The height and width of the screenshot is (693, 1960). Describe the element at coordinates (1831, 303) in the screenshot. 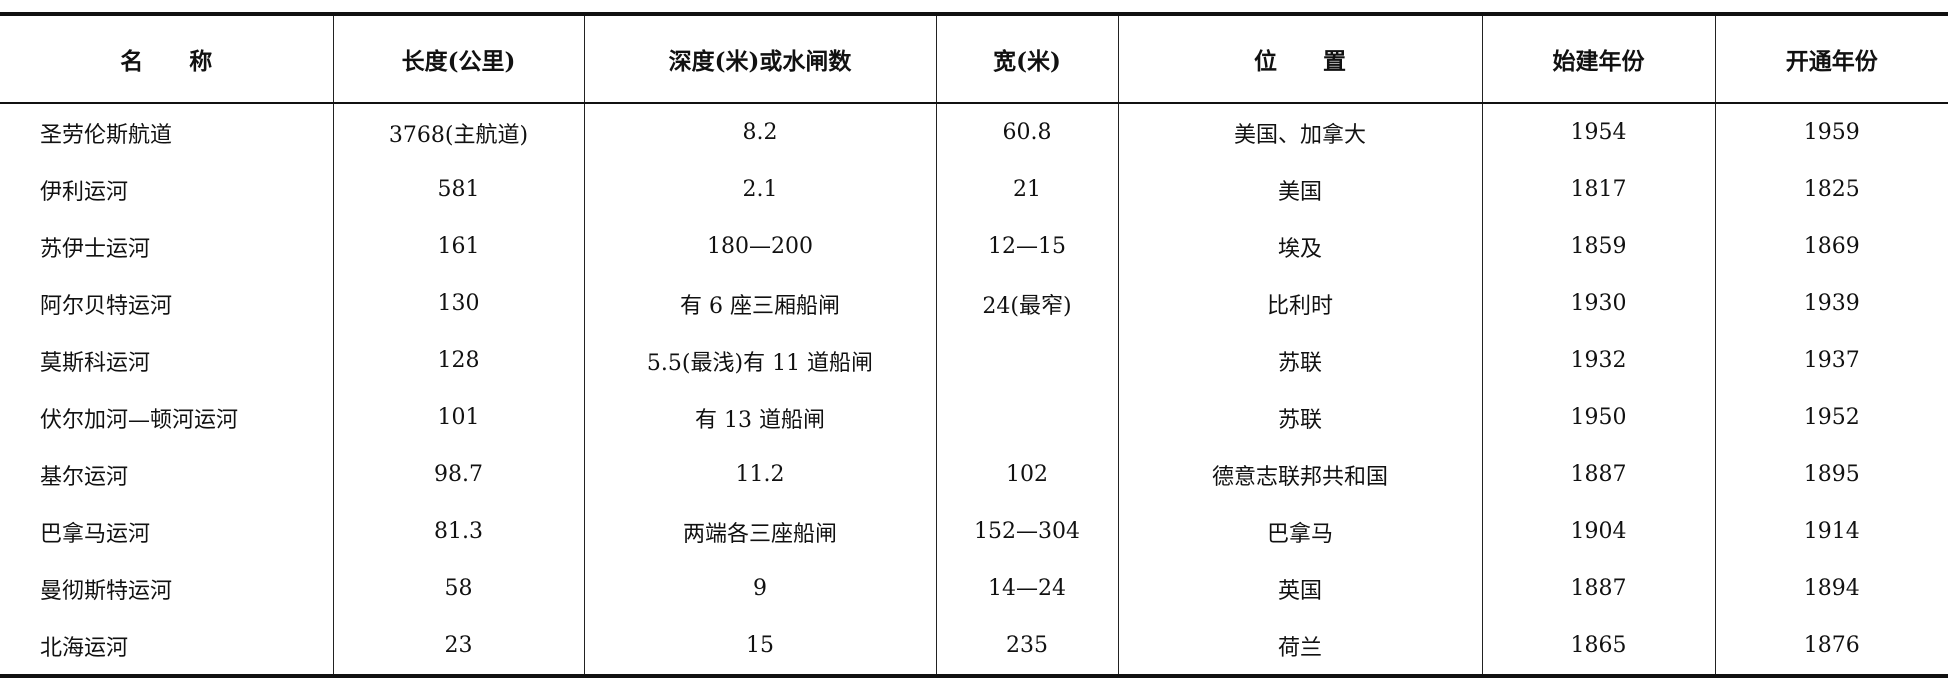

I see `table-cell: 1939` at that location.